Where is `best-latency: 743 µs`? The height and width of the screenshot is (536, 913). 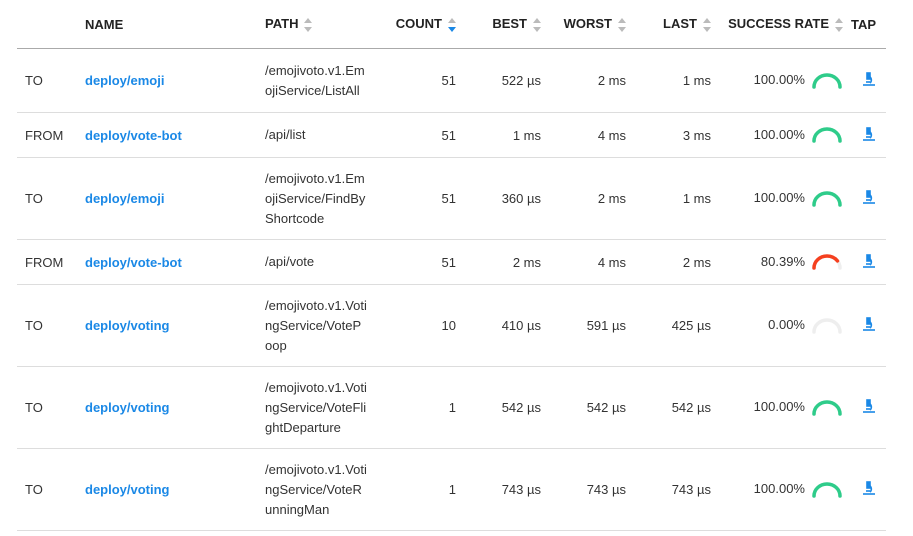
best-latency: 743 µs is located at coordinates (506, 489).